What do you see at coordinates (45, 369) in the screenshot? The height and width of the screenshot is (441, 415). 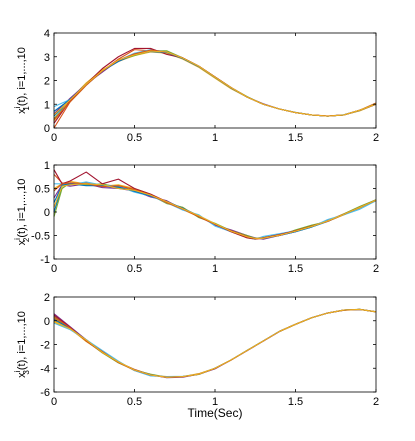 I see `y-tick-label: -4` at bounding box center [45, 369].